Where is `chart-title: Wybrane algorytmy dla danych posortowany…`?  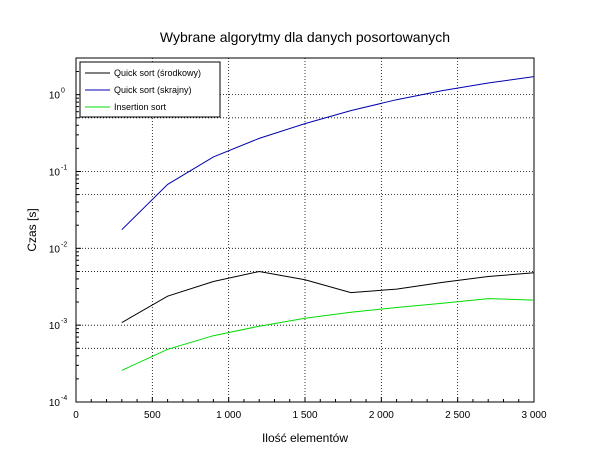 chart-title: Wybrane algorytmy dla danych posortowany… is located at coordinates (305, 37).